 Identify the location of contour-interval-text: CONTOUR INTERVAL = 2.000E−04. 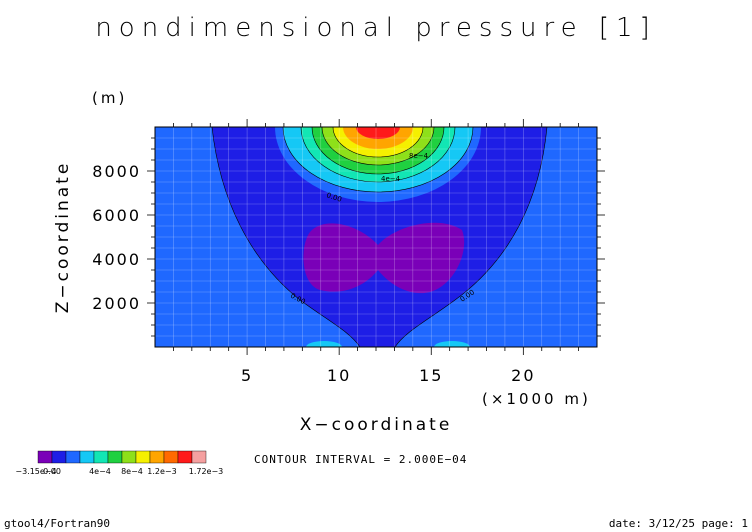
(360, 459).